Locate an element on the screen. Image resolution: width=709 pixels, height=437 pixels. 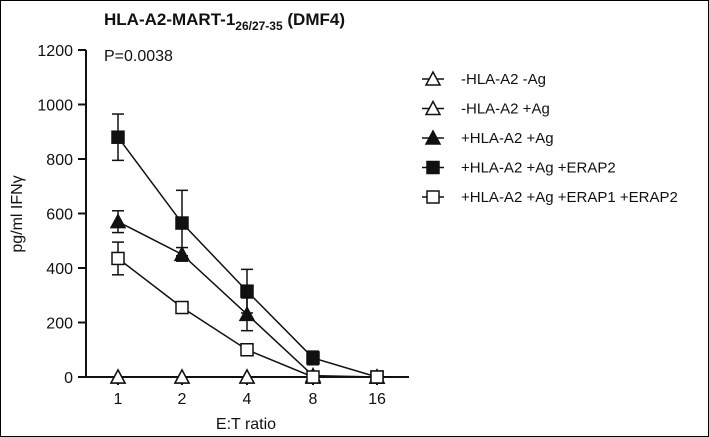
x-tick-label: 1 is located at coordinates (118, 399).